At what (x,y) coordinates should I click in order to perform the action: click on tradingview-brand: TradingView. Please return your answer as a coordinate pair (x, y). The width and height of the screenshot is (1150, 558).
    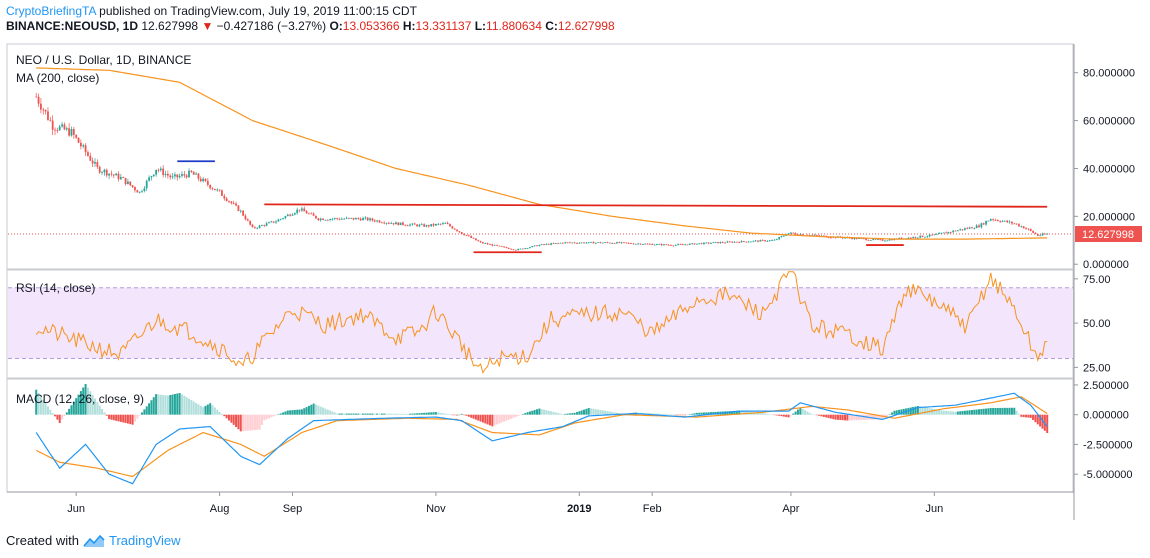
    Looking at the image, I should click on (144, 540).